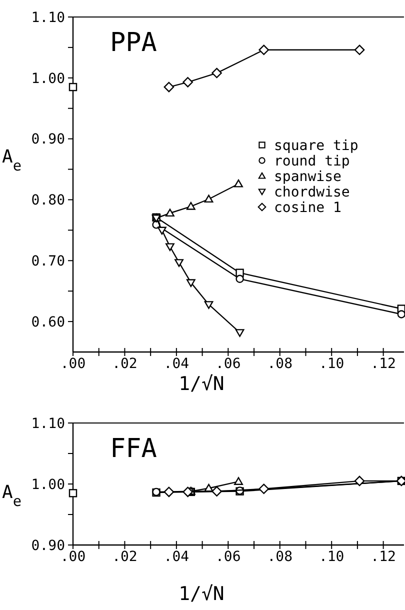 The height and width of the screenshot is (610, 405). What do you see at coordinates (134, 43) in the screenshot?
I see `chart-title: PPA` at bounding box center [134, 43].